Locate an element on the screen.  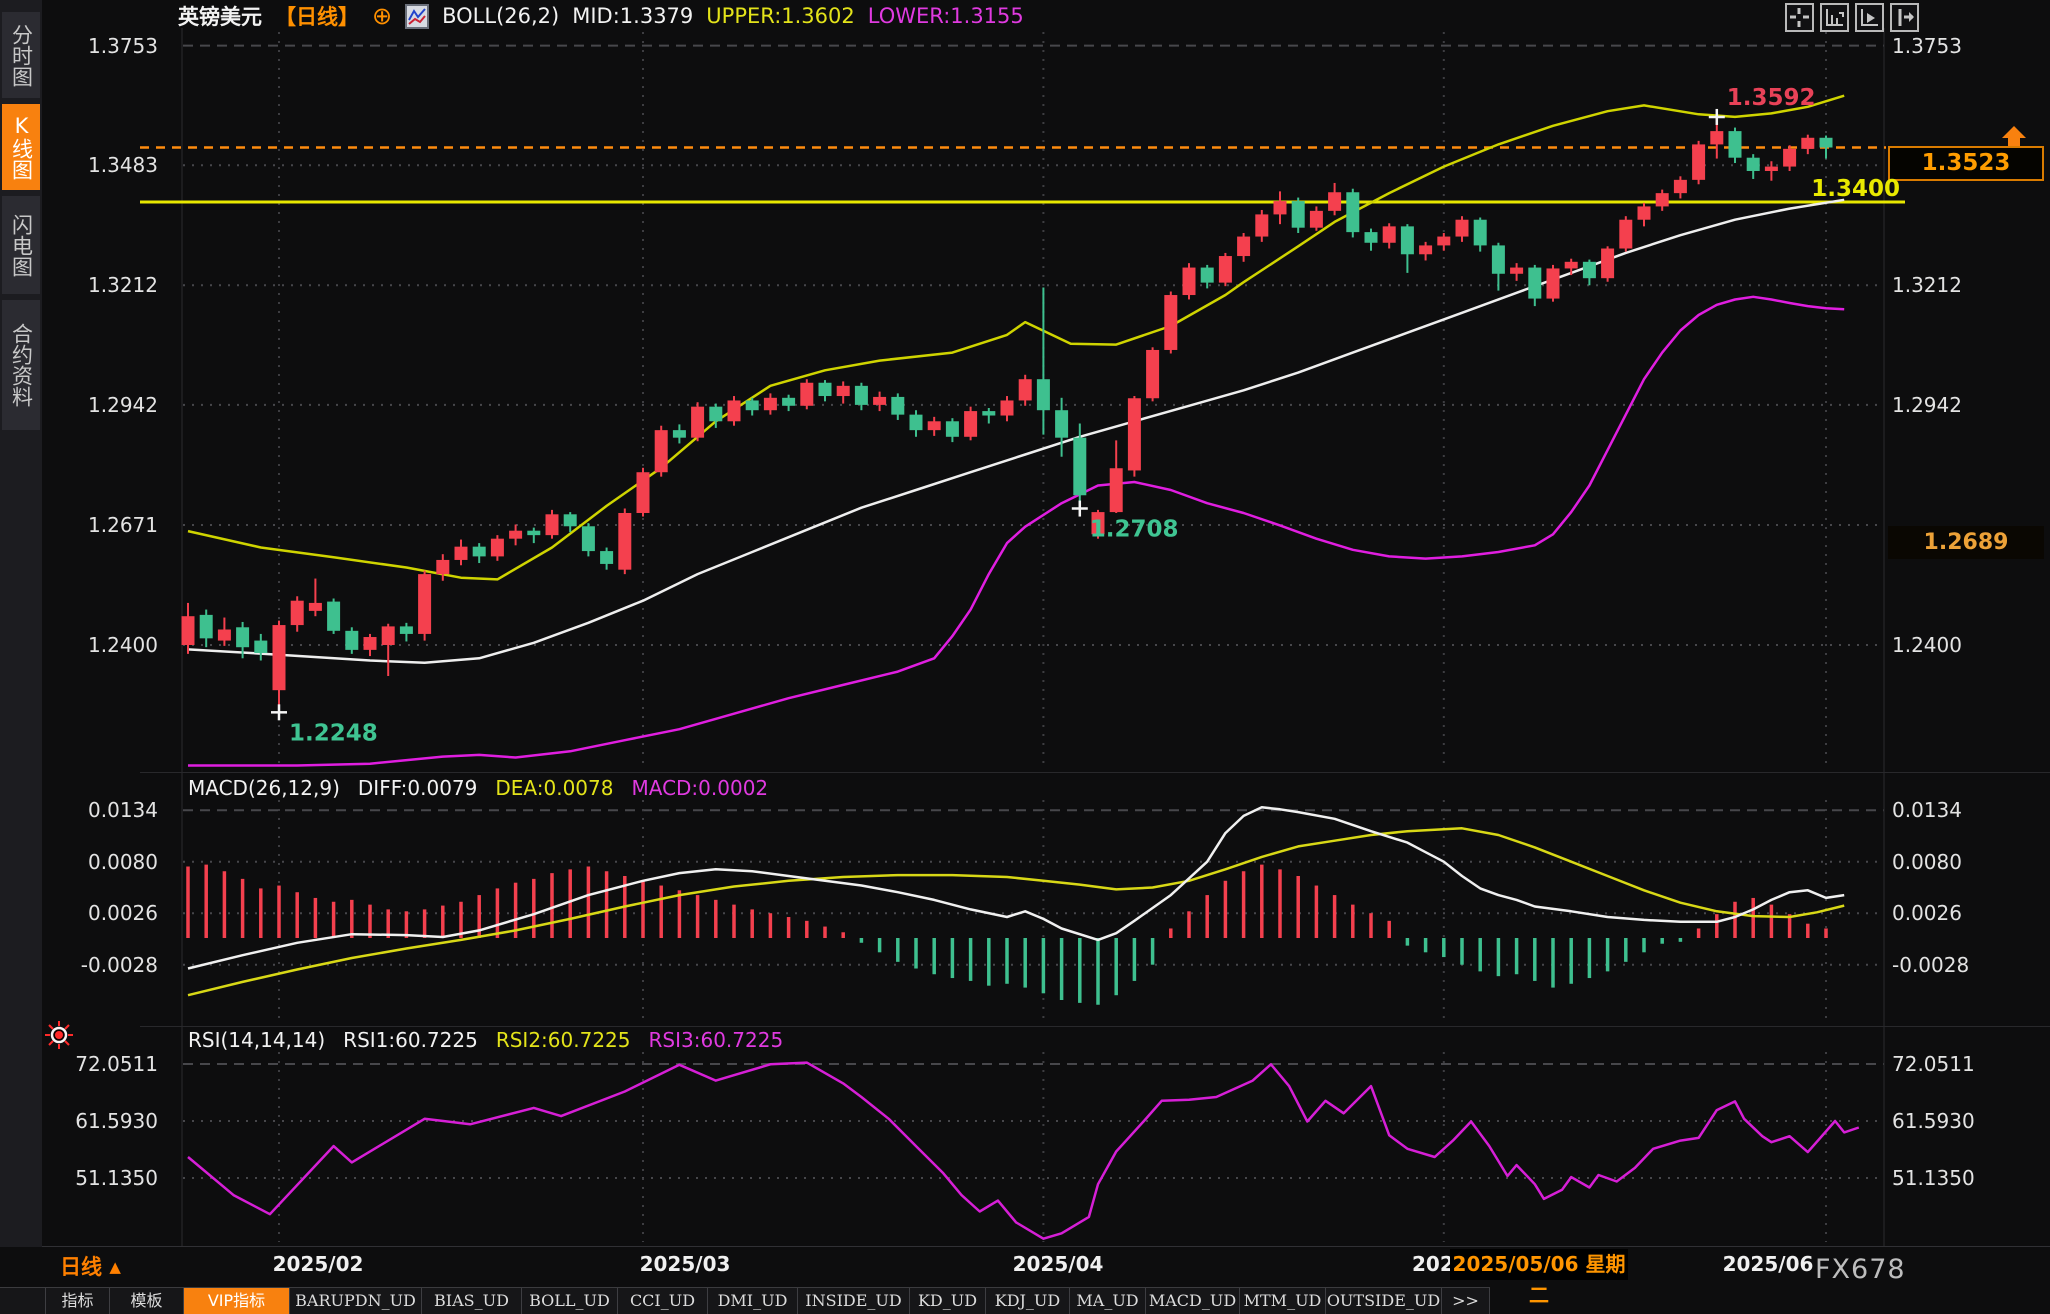
toolbar-item-: >> is located at coordinates (1466, 1301).